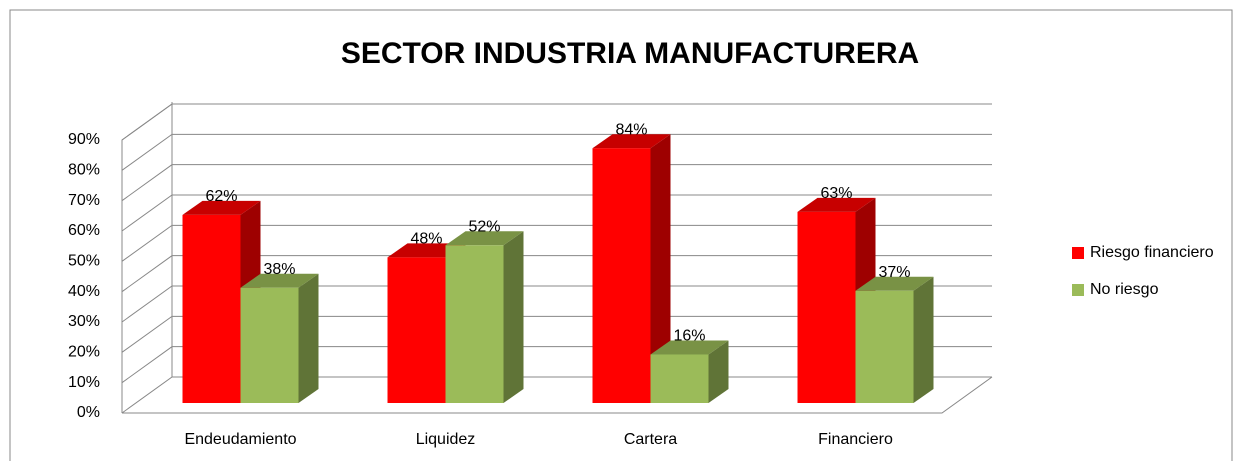 The height and width of the screenshot is (466, 1243). Describe the element at coordinates (221, 196) in the screenshot. I see `data-label: 62%` at that location.